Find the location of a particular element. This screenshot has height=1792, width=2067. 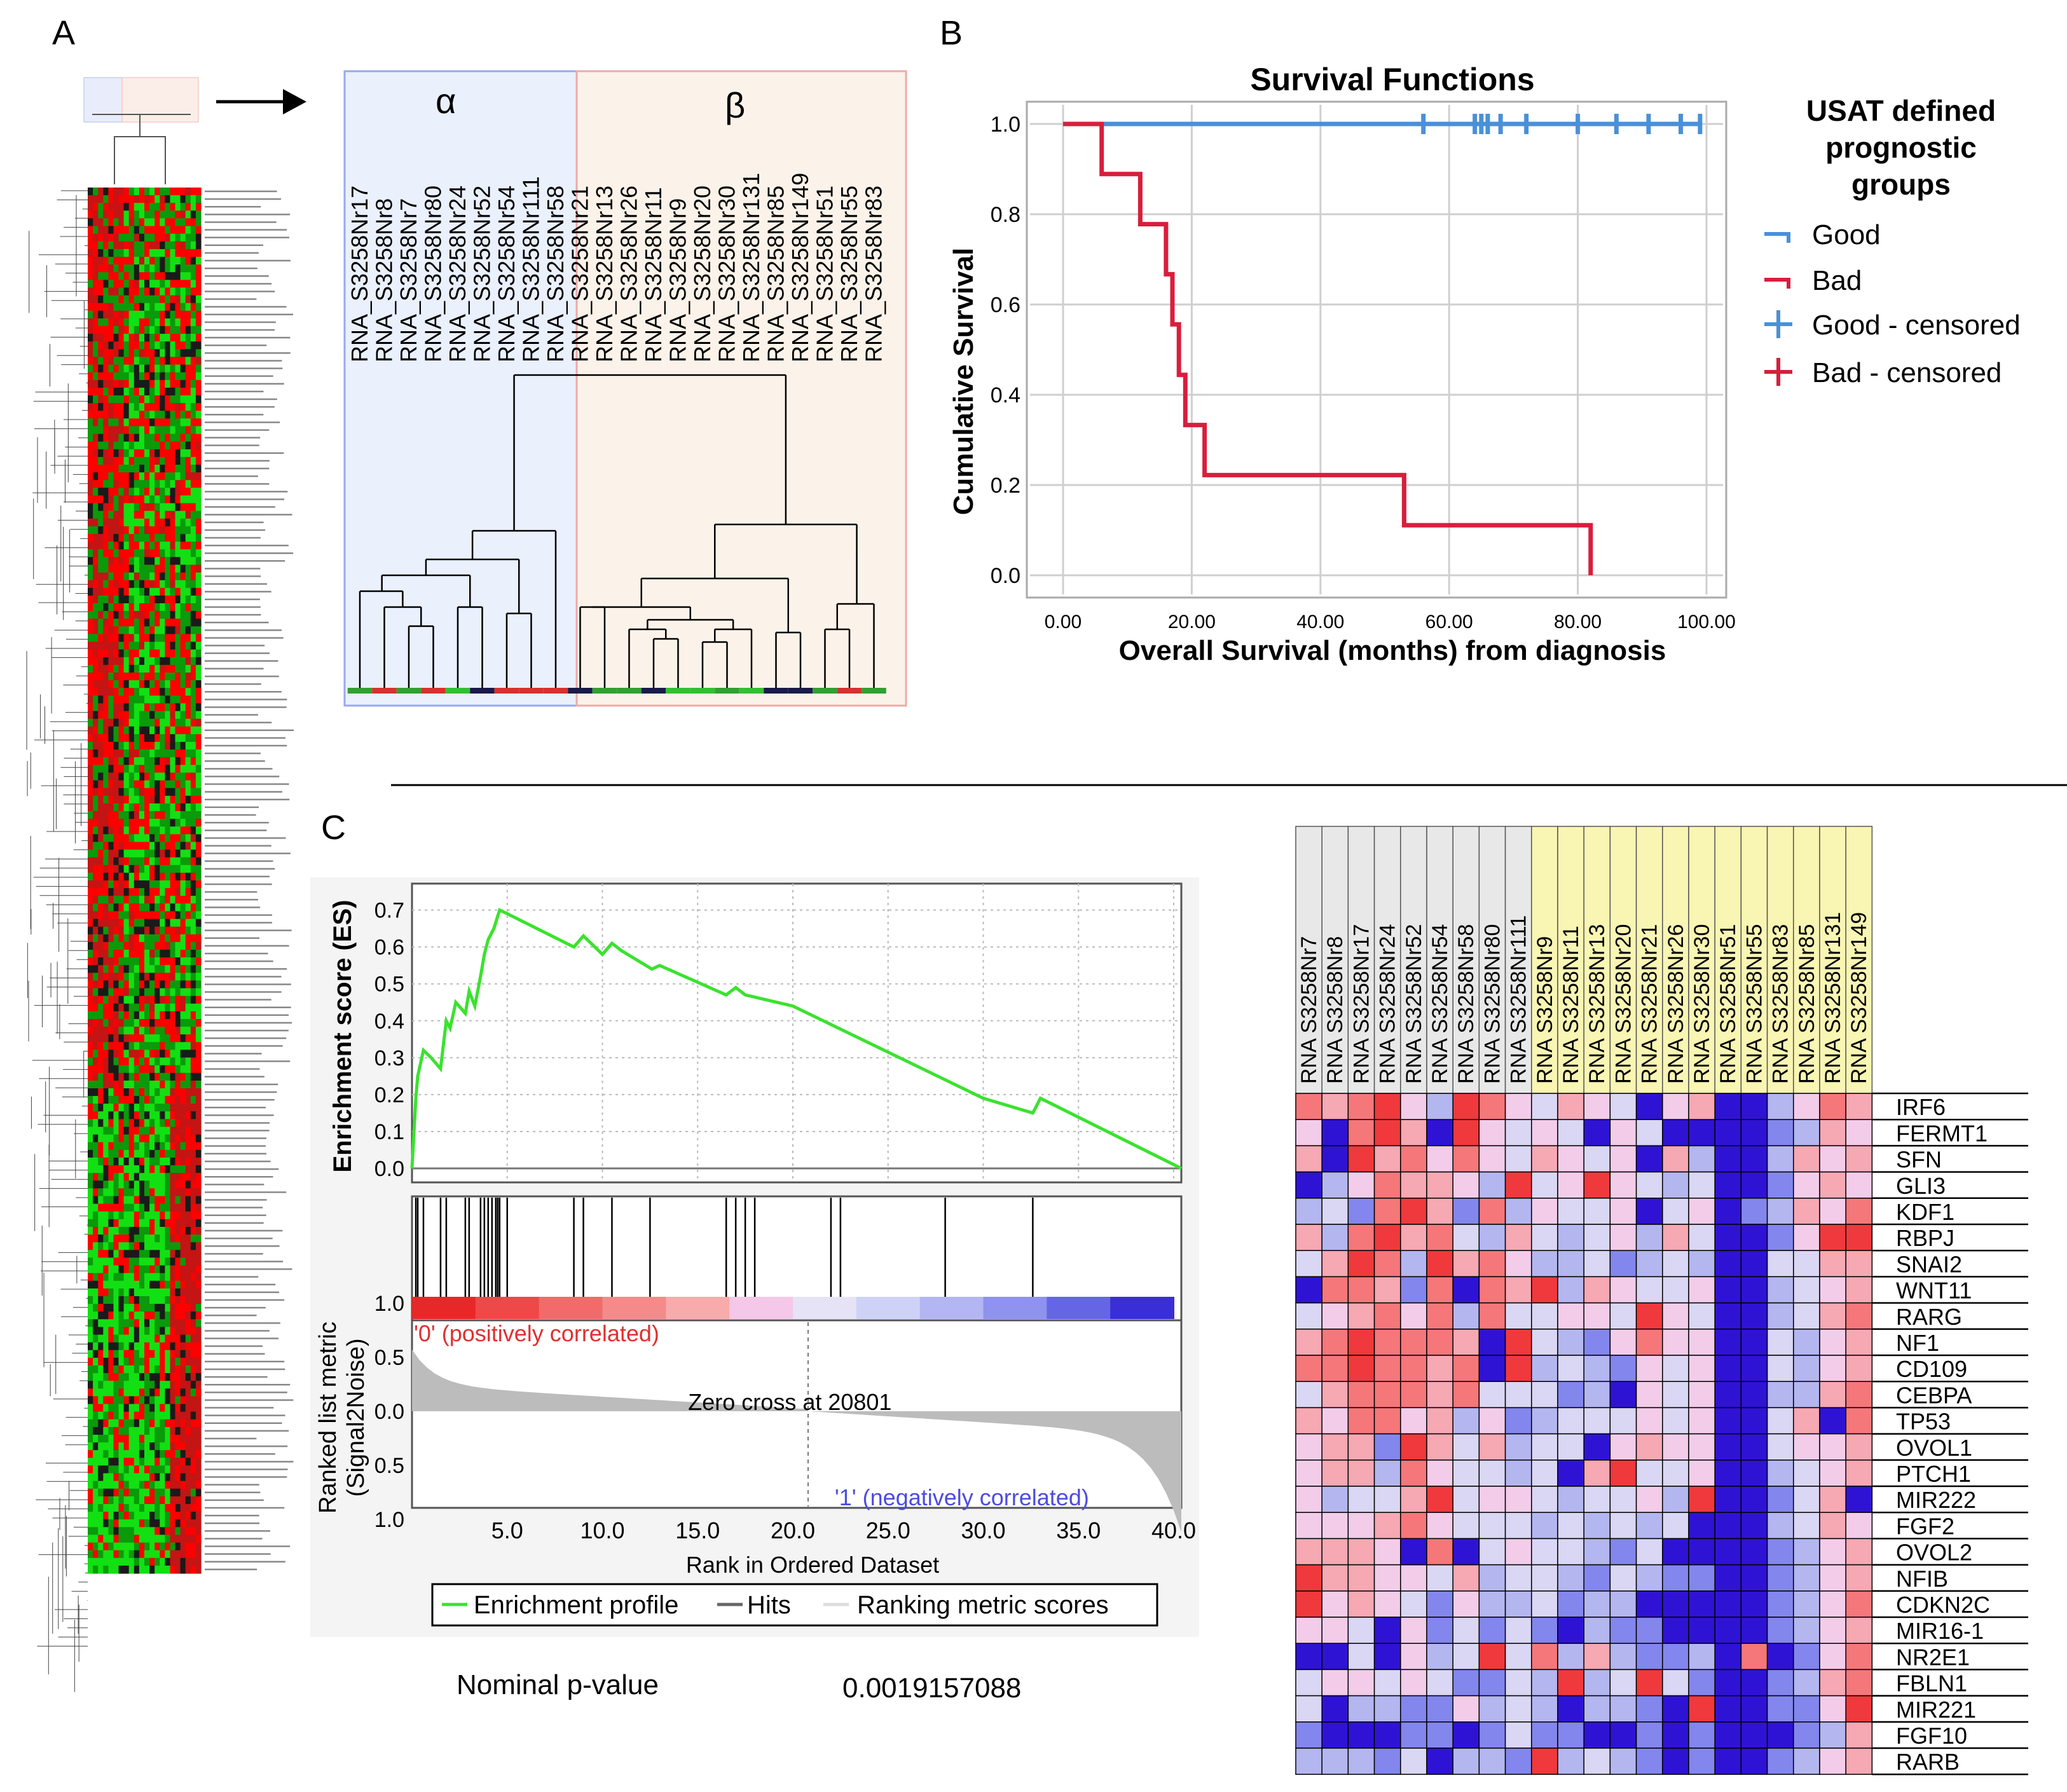

sample-label: RNA_S3258Nr80 is located at coordinates (433, 274).